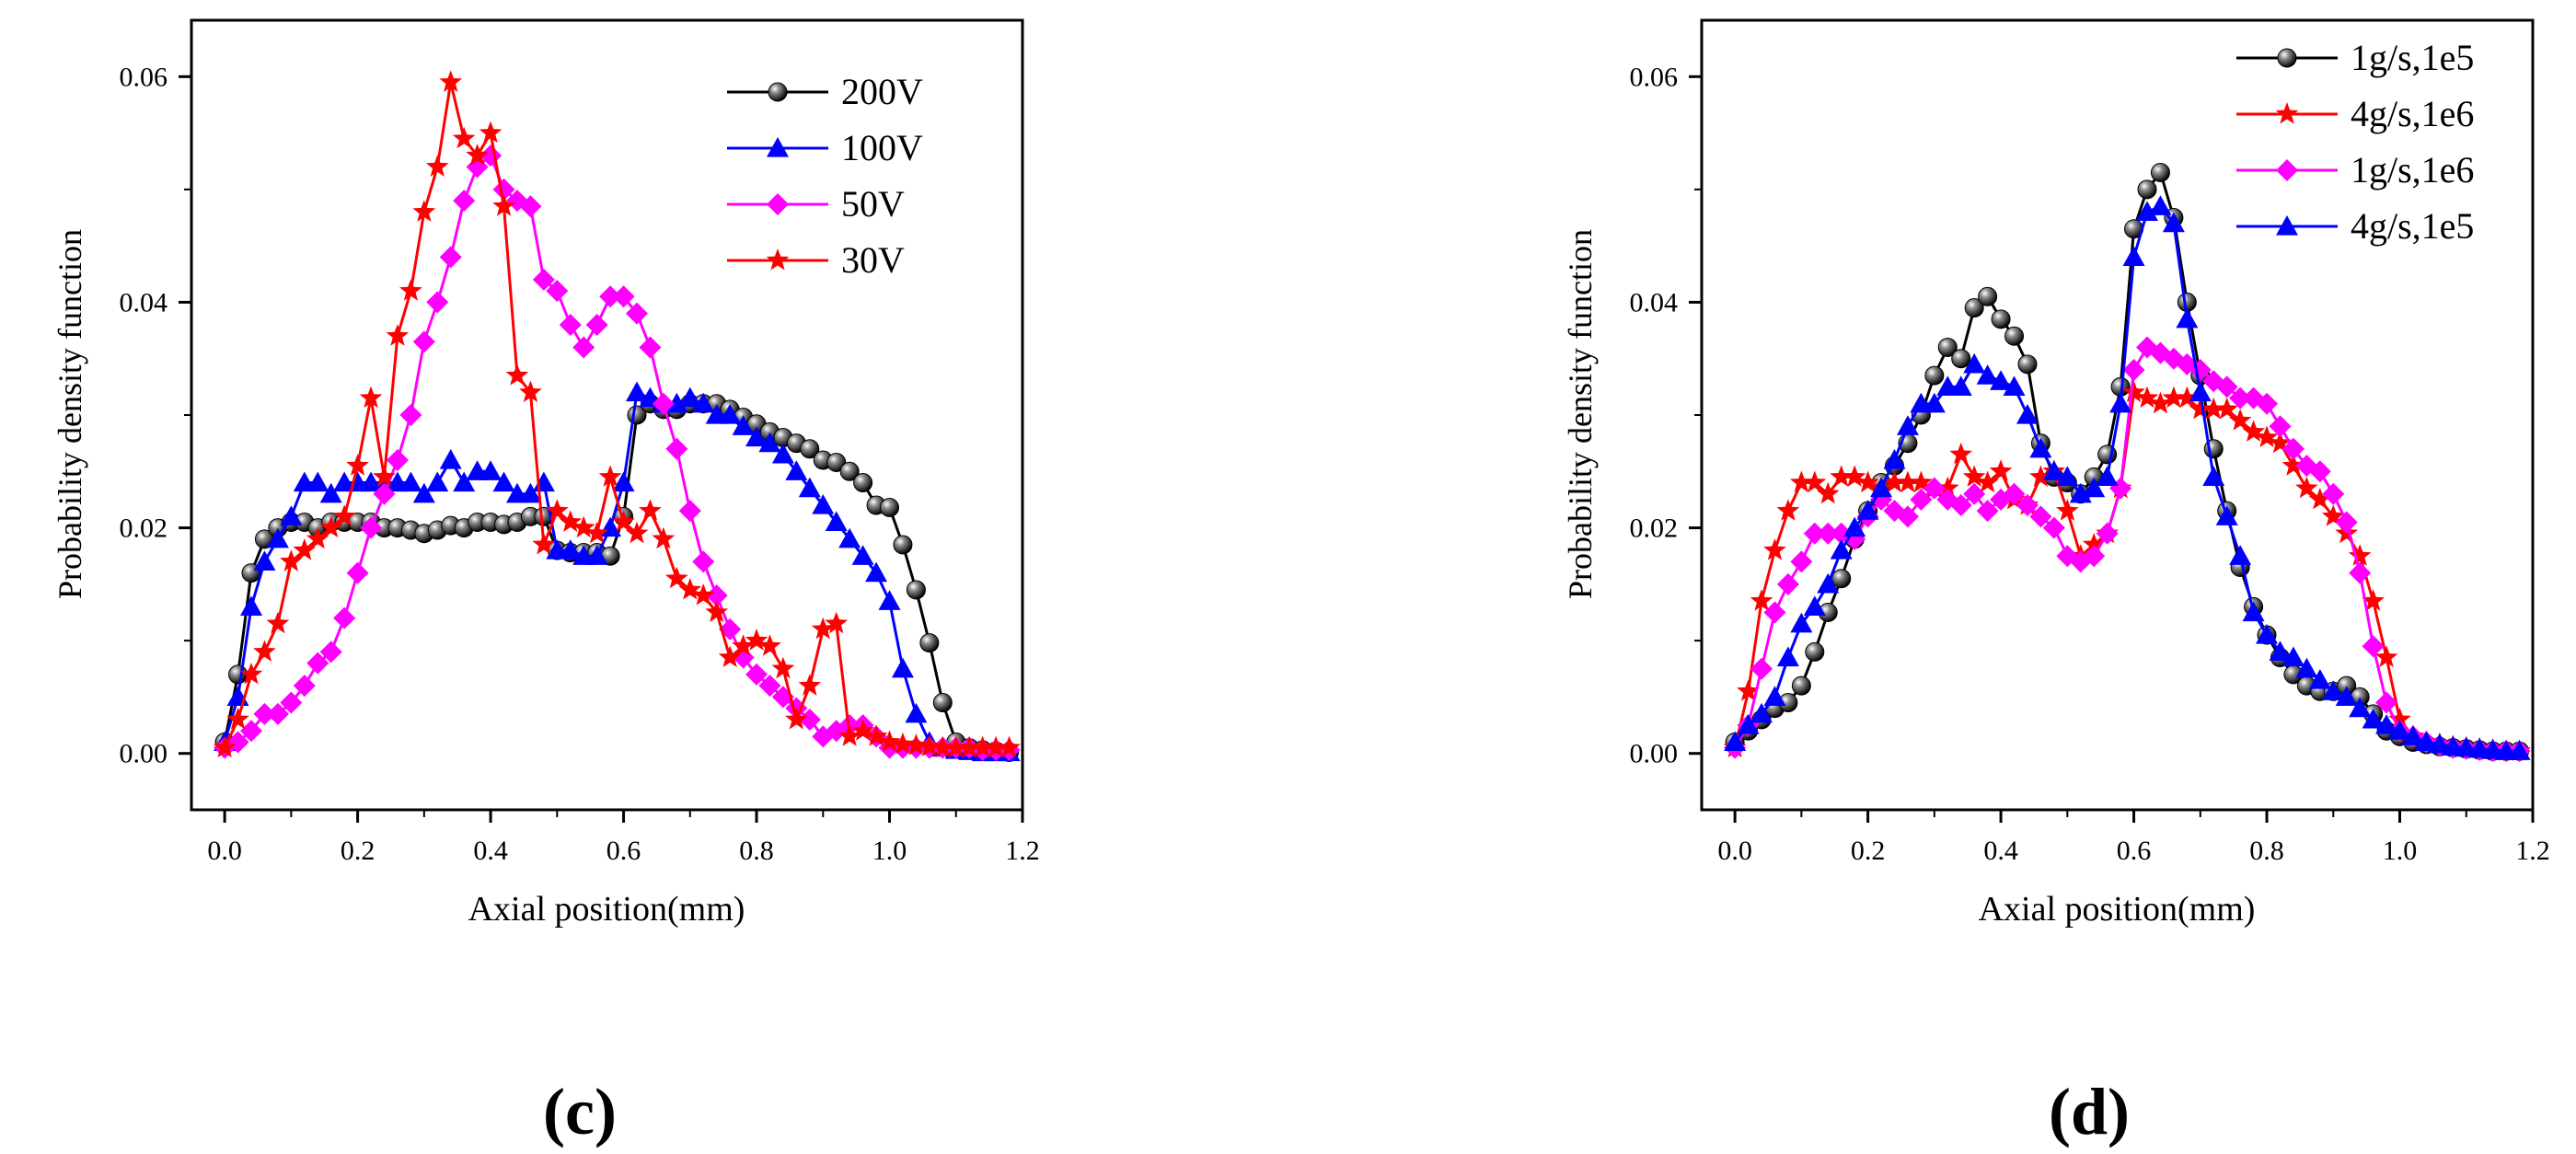 The width and height of the screenshot is (2576, 1154). What do you see at coordinates (225, 851) in the screenshot?
I see `x-tick-label: 0.0` at bounding box center [225, 851].